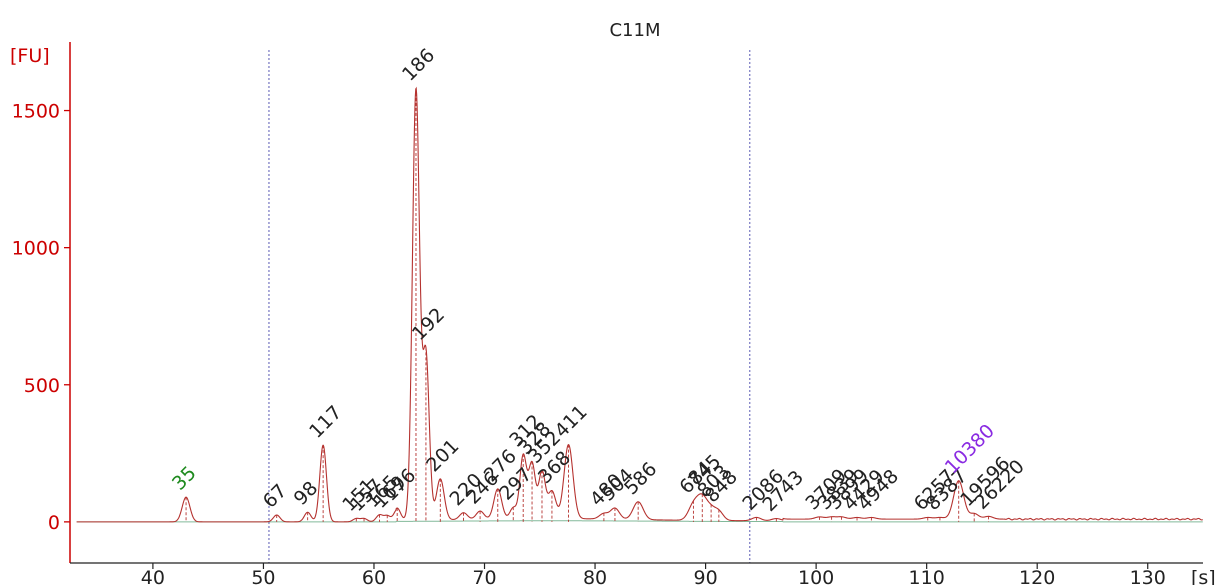  I want to click on x-tick-label: 100, so click(816, 576).